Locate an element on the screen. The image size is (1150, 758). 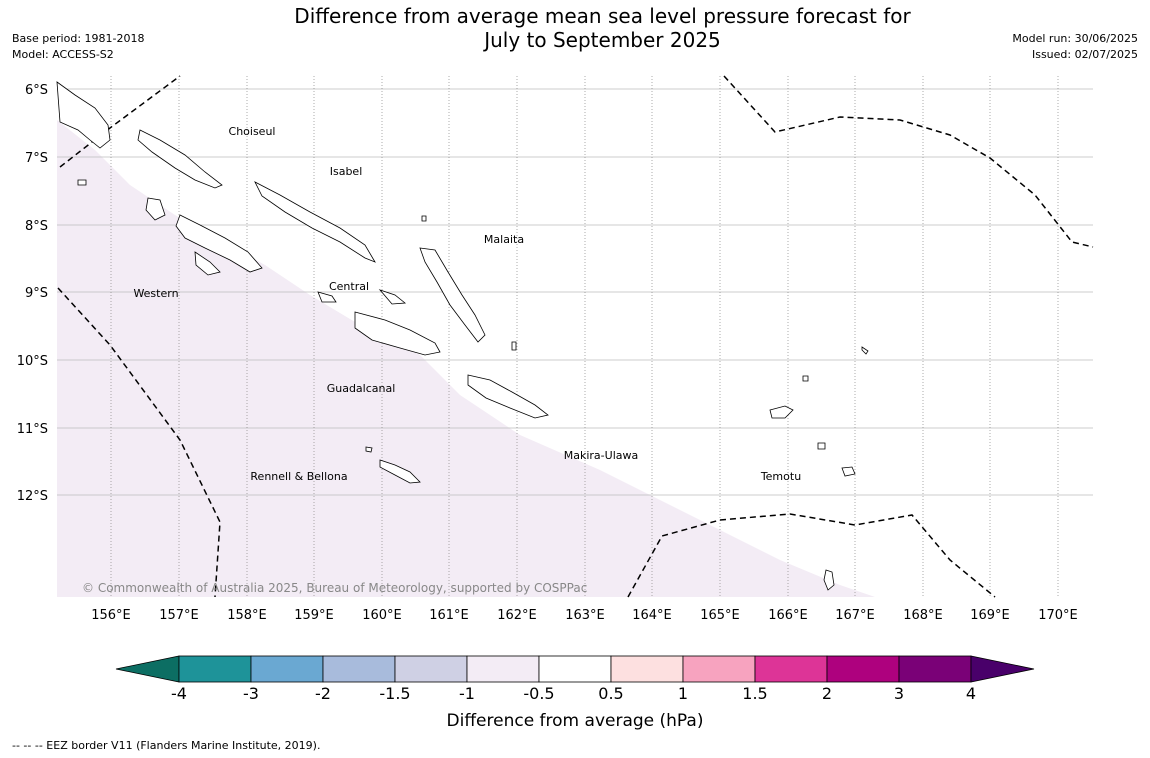
colorbar-label: Difference from average (hPa) is located at coordinates (575, 721).